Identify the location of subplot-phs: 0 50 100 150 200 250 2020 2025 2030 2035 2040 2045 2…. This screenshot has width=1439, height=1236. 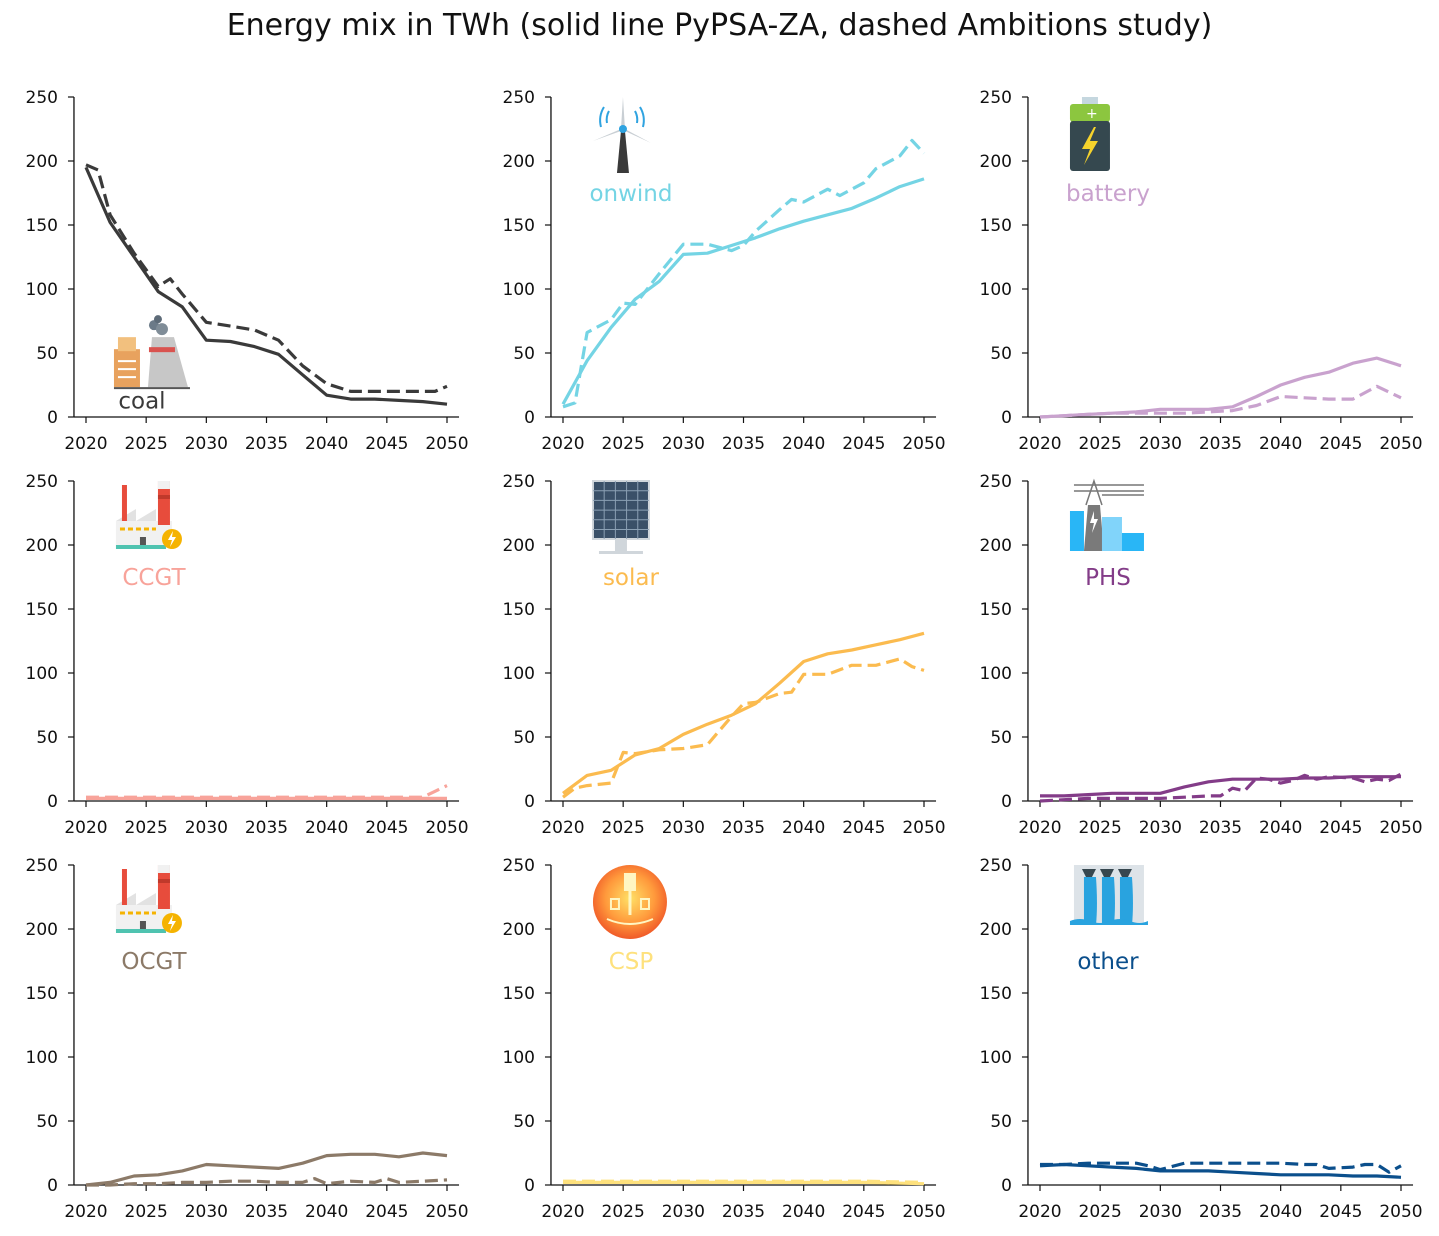
(1201, 655).